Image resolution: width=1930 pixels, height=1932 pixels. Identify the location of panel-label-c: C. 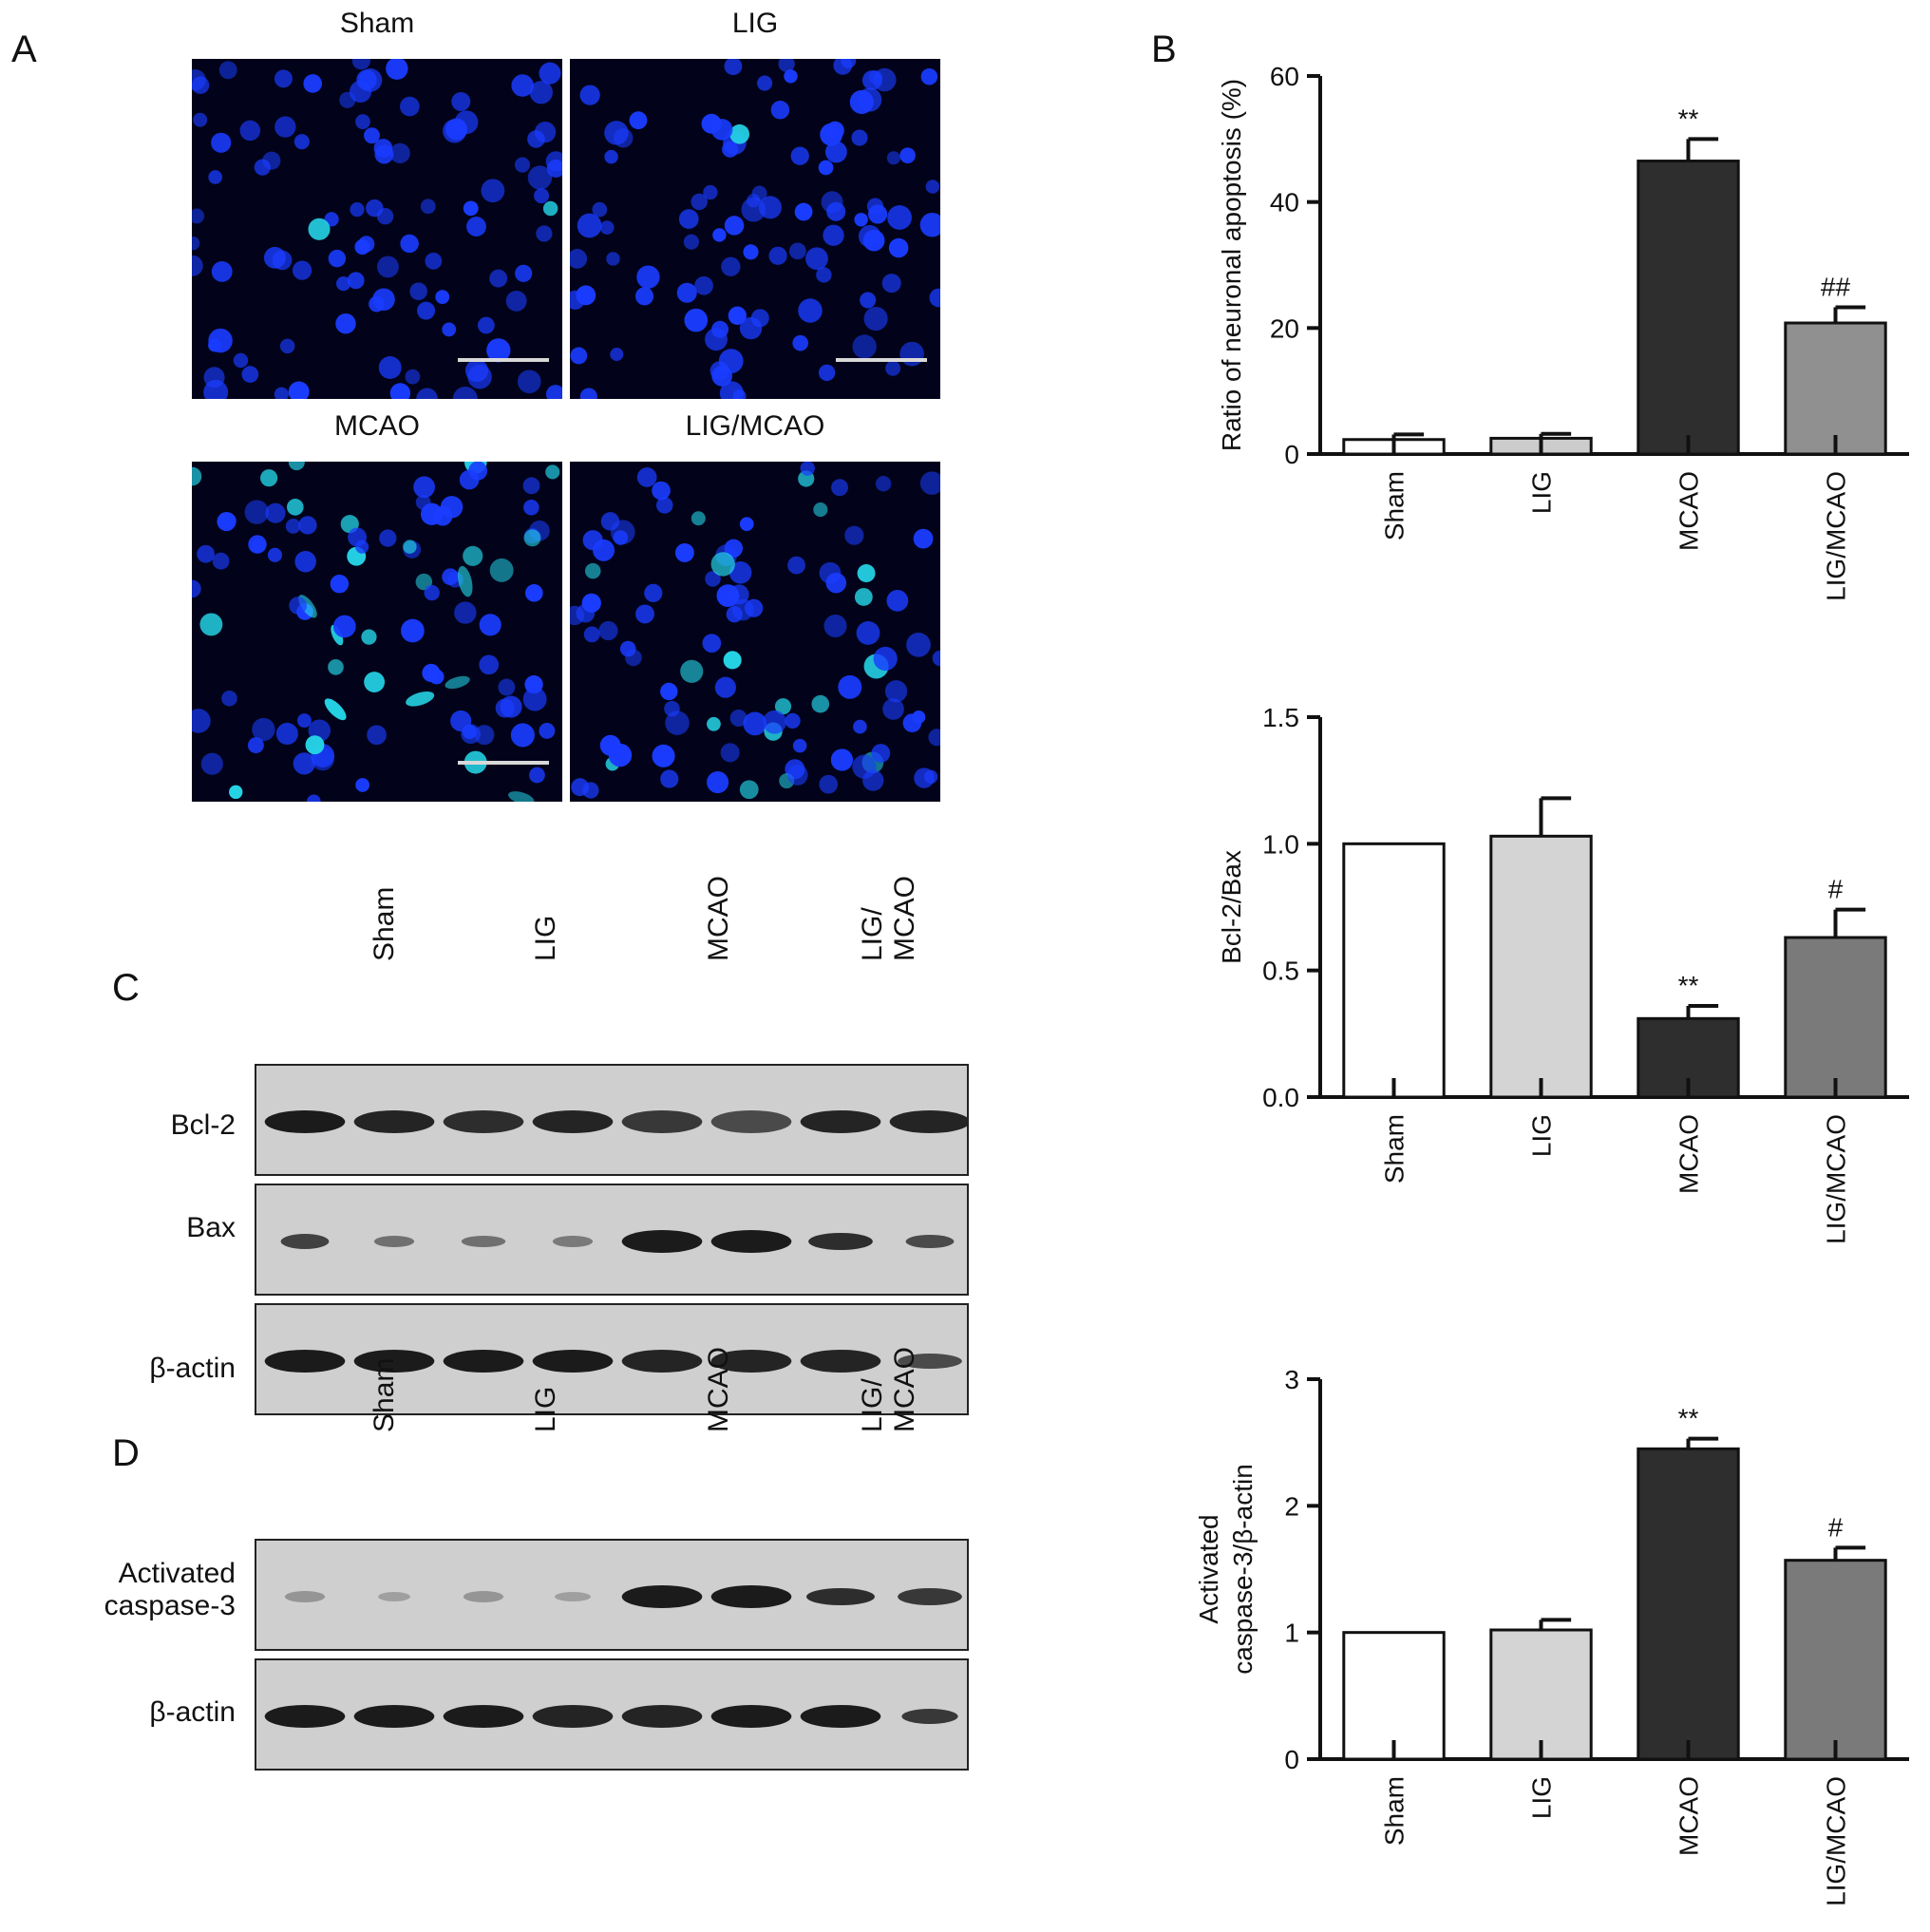
(126, 988).